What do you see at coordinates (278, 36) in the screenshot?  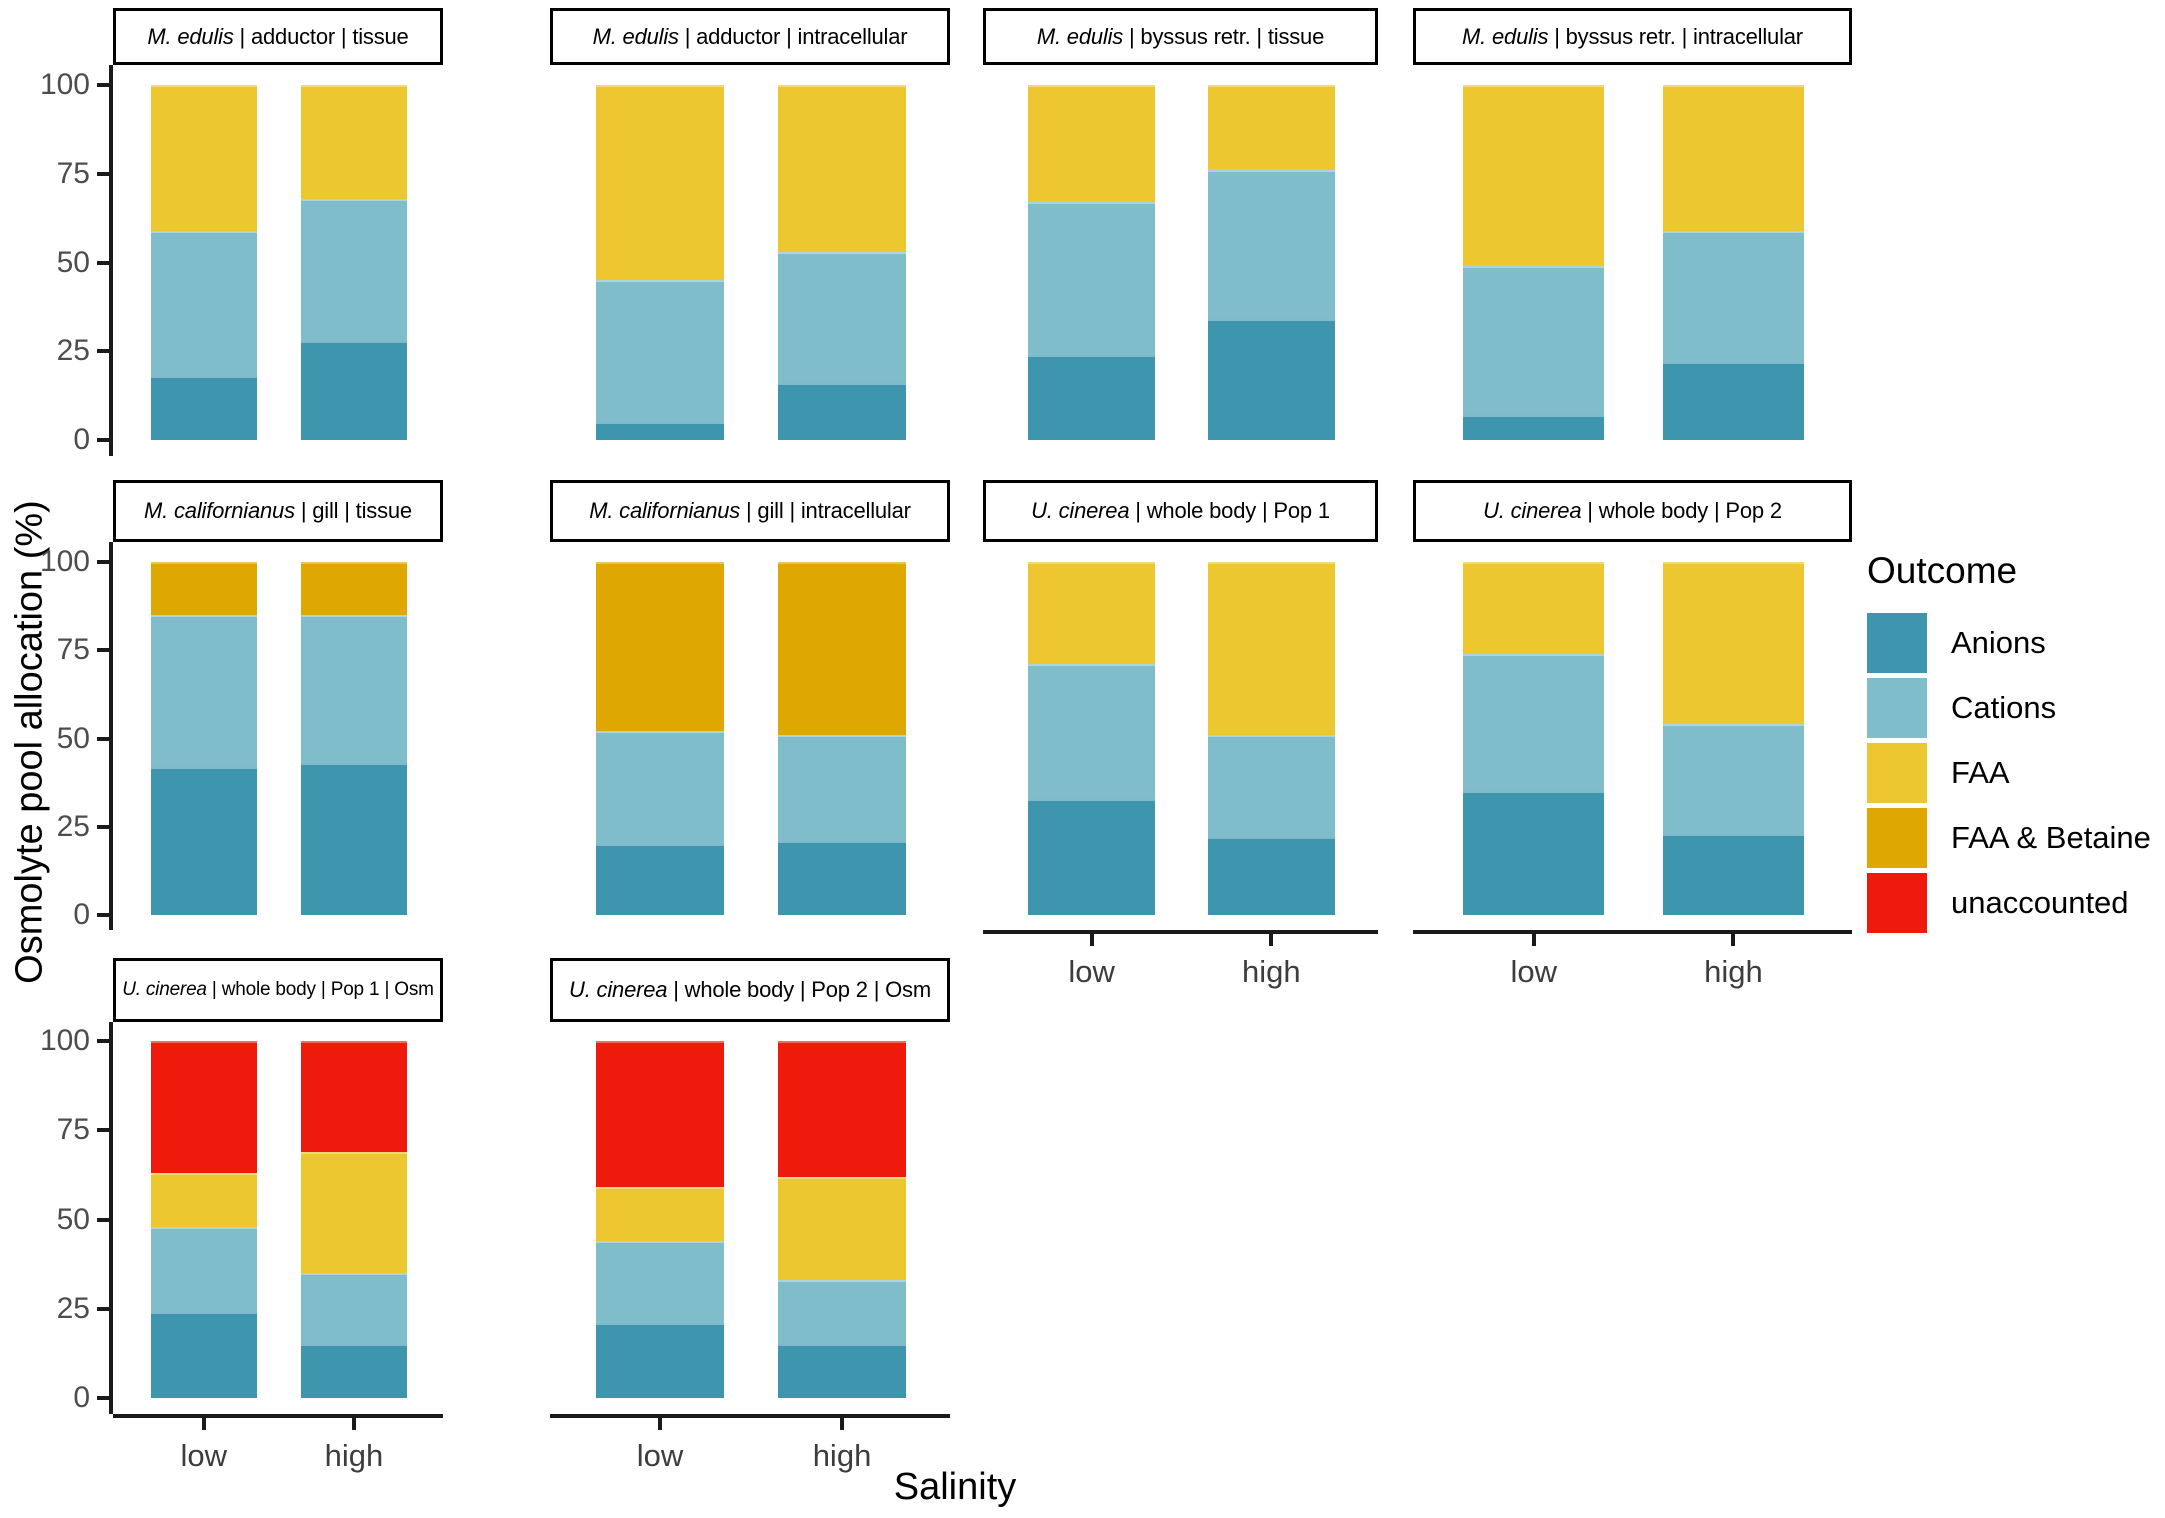 I see `facet-strip: M. edulis | adductor | tissue` at bounding box center [278, 36].